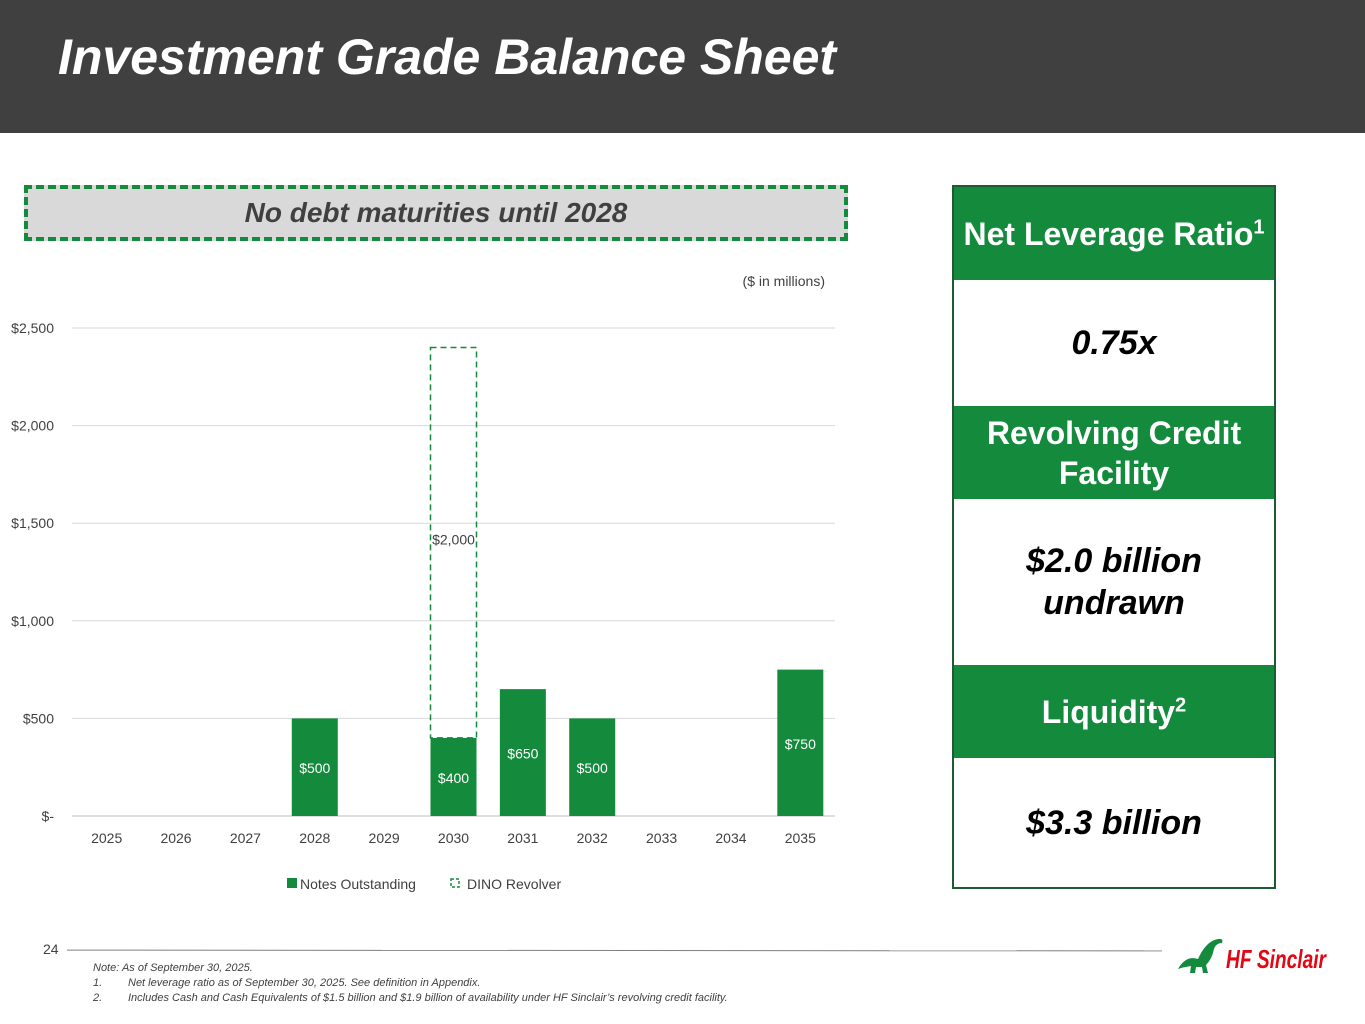 Image resolution: width=1365 pixels, height=1024 pixels. Describe the element at coordinates (1114, 582) in the screenshot. I see `kpi-value-revolver: $2.0 billion undrawn` at that location.